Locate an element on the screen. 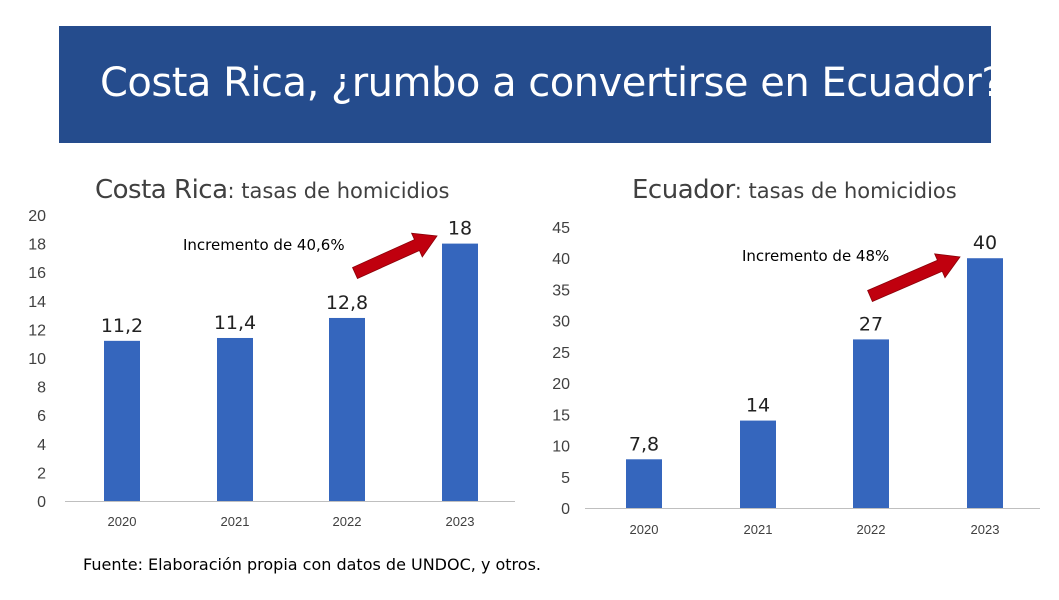 The width and height of the screenshot is (1059, 600). data-label: 11,2 is located at coordinates (122, 326).